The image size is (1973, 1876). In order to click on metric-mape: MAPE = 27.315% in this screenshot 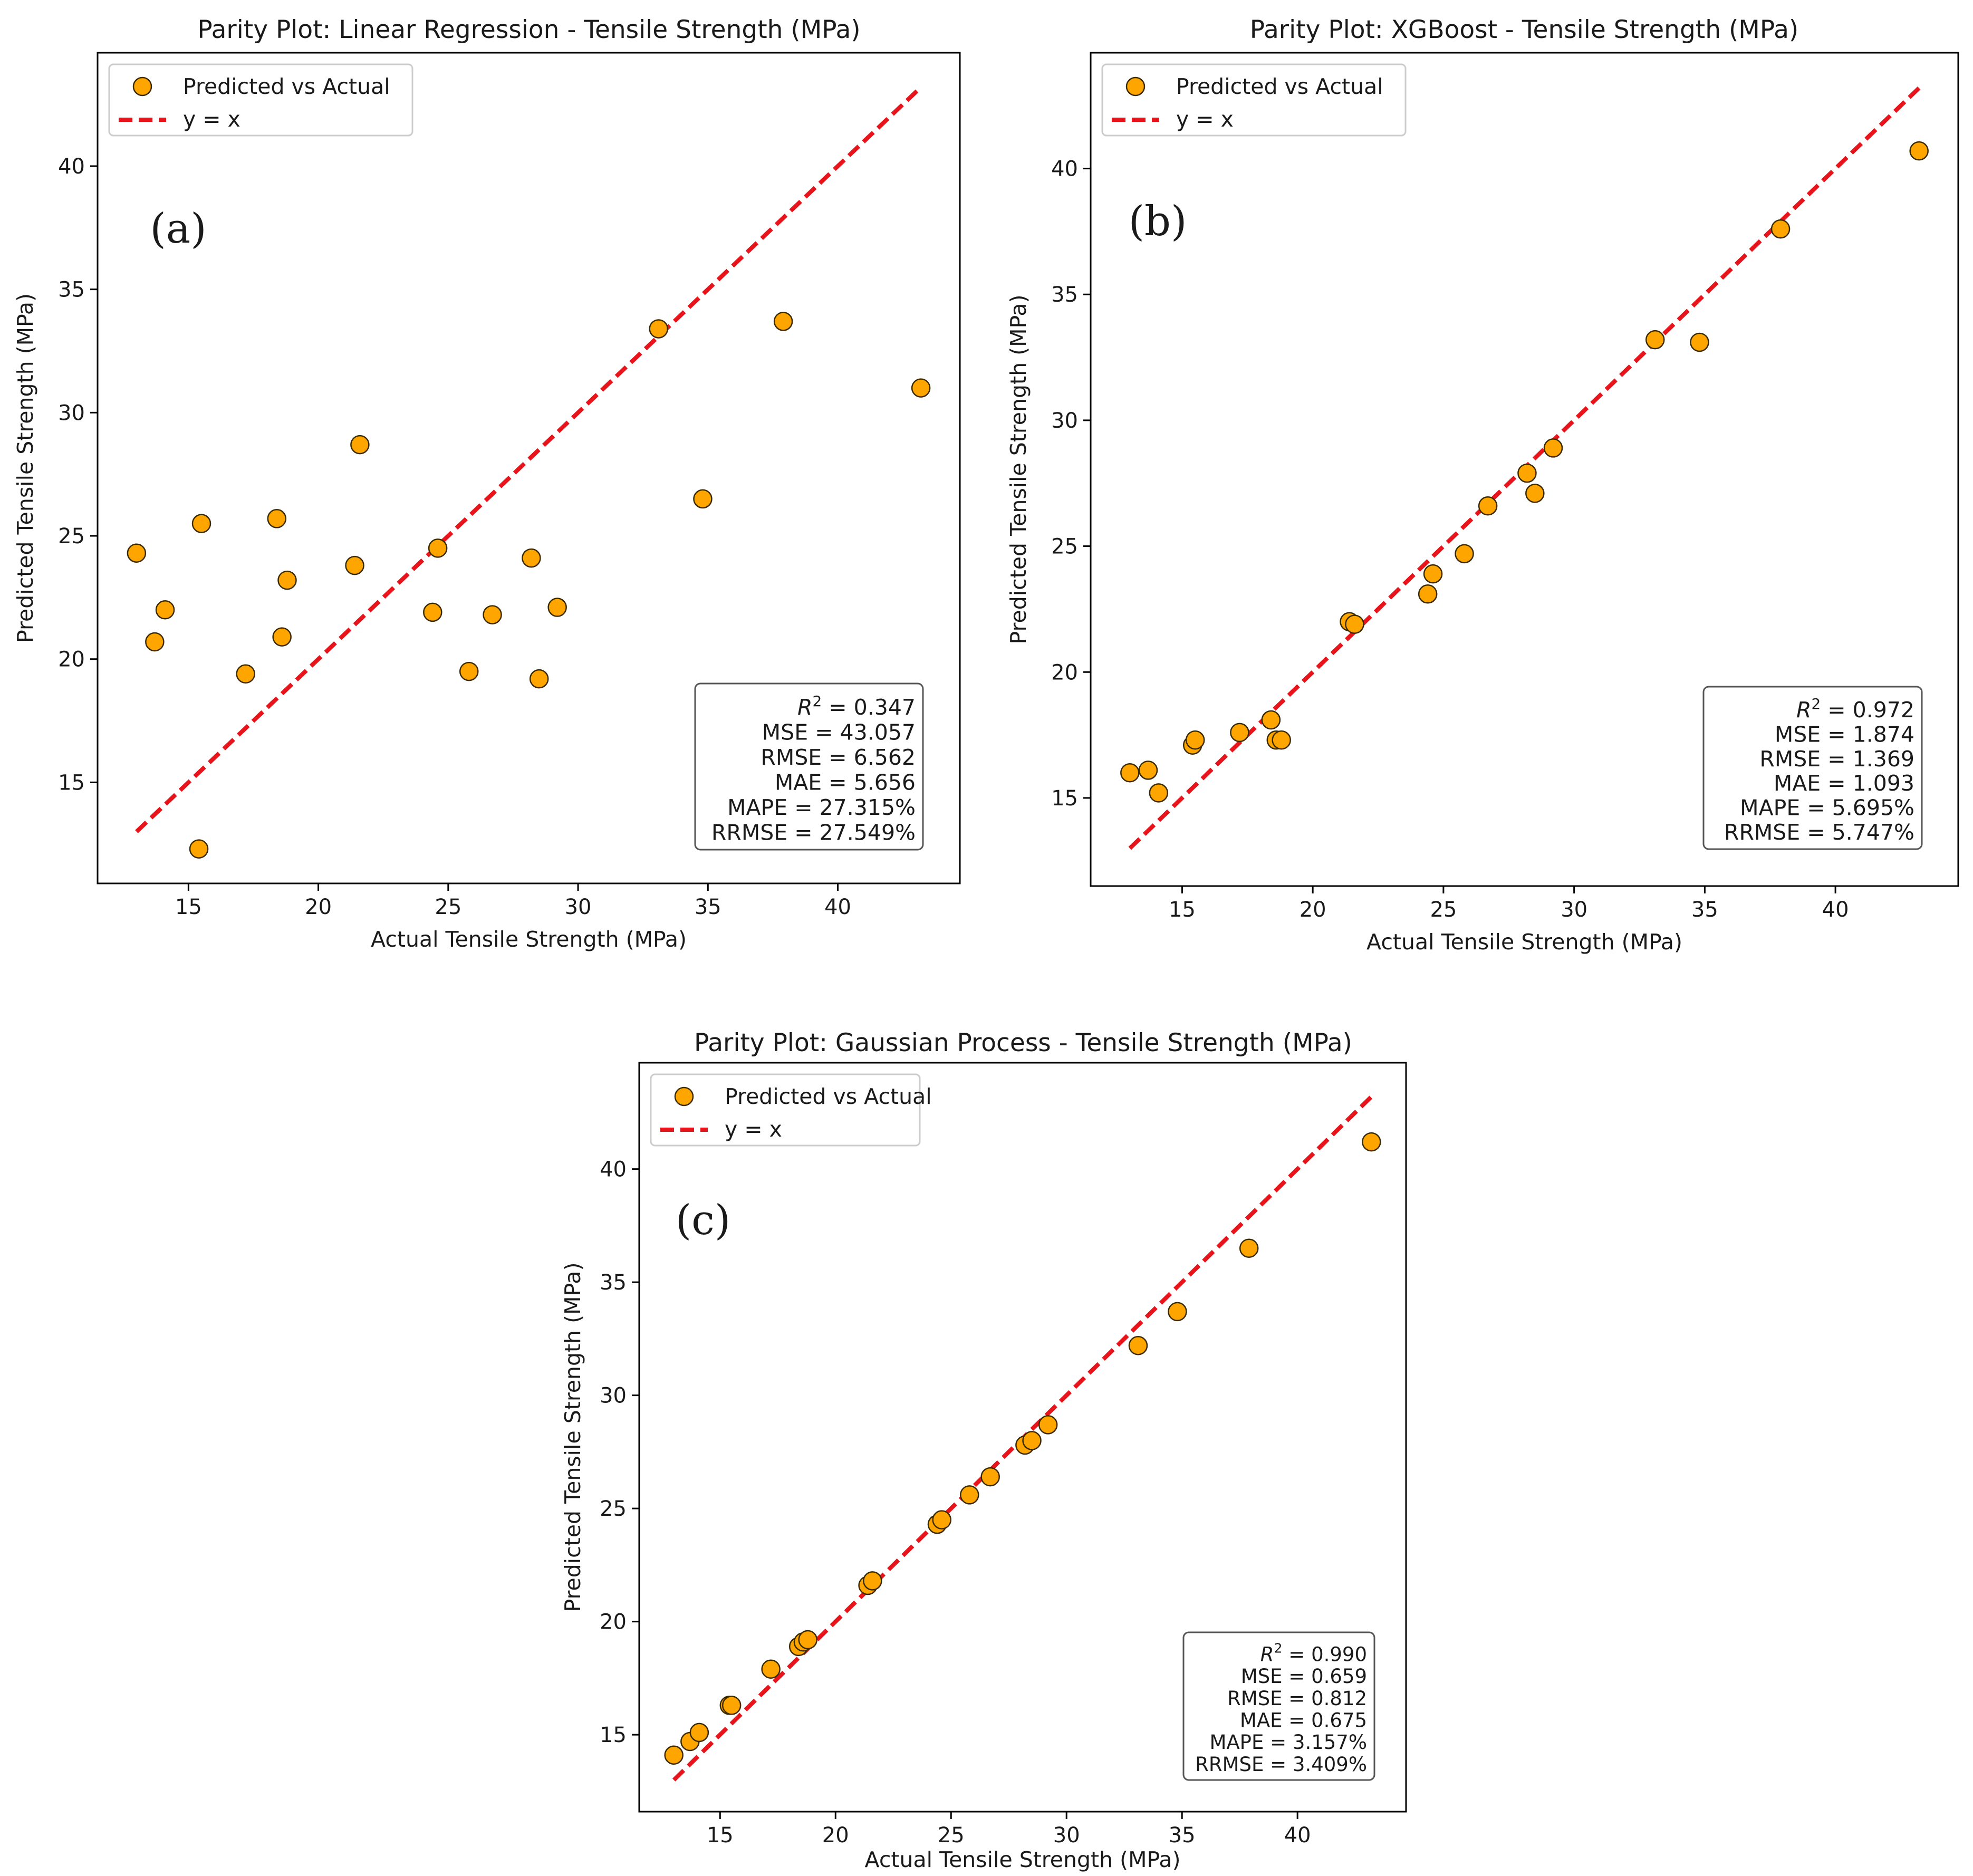, I will do `click(821, 808)`.